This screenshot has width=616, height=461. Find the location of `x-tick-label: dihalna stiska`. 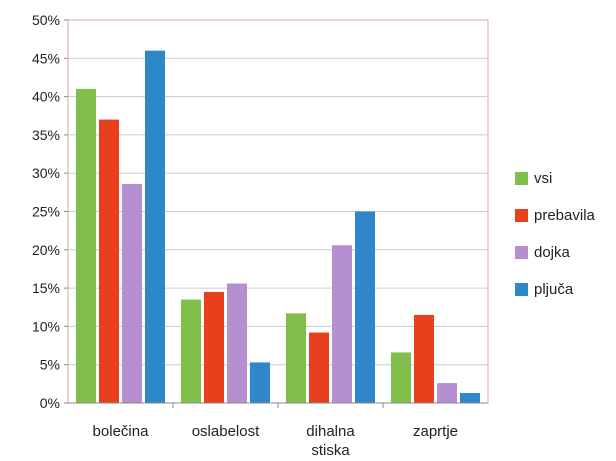

x-tick-label: dihalna stiska is located at coordinates (330, 441).